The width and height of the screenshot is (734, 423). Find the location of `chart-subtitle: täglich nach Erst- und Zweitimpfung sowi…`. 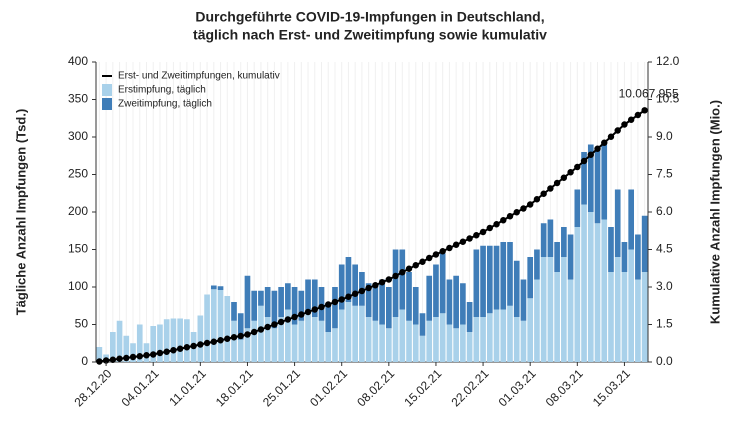

chart-subtitle: täglich nach Erst- und Zweitimpfung sowi… is located at coordinates (370, 35).